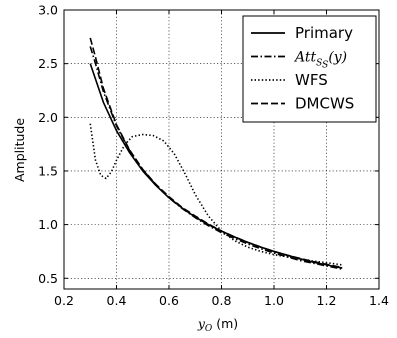 The image size is (397, 338). Describe the element at coordinates (48, 170) in the screenshot. I see `y-tick-label: 1.5` at that location.